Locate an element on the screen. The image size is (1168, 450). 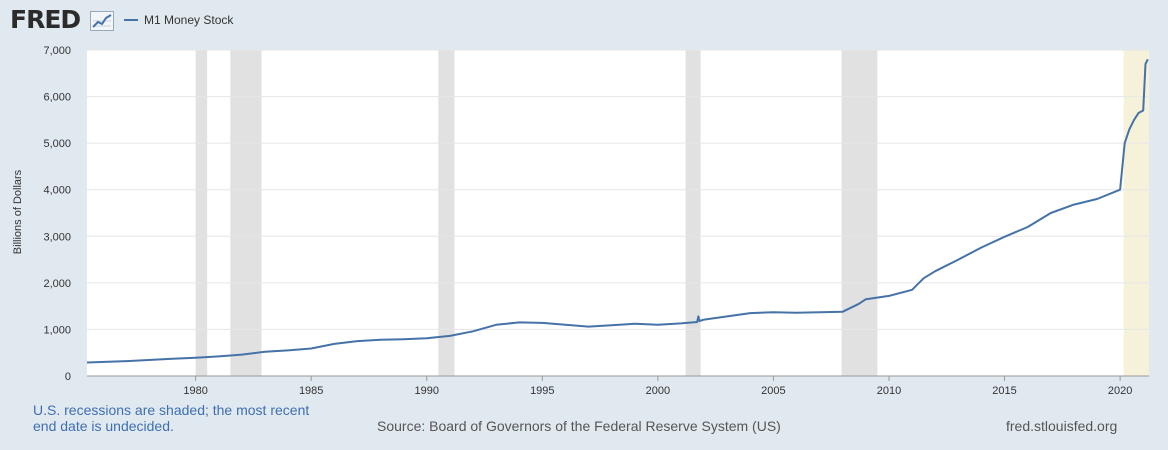
chart-header: FRED M1 Money Stock is located at coordinates (584, 22).